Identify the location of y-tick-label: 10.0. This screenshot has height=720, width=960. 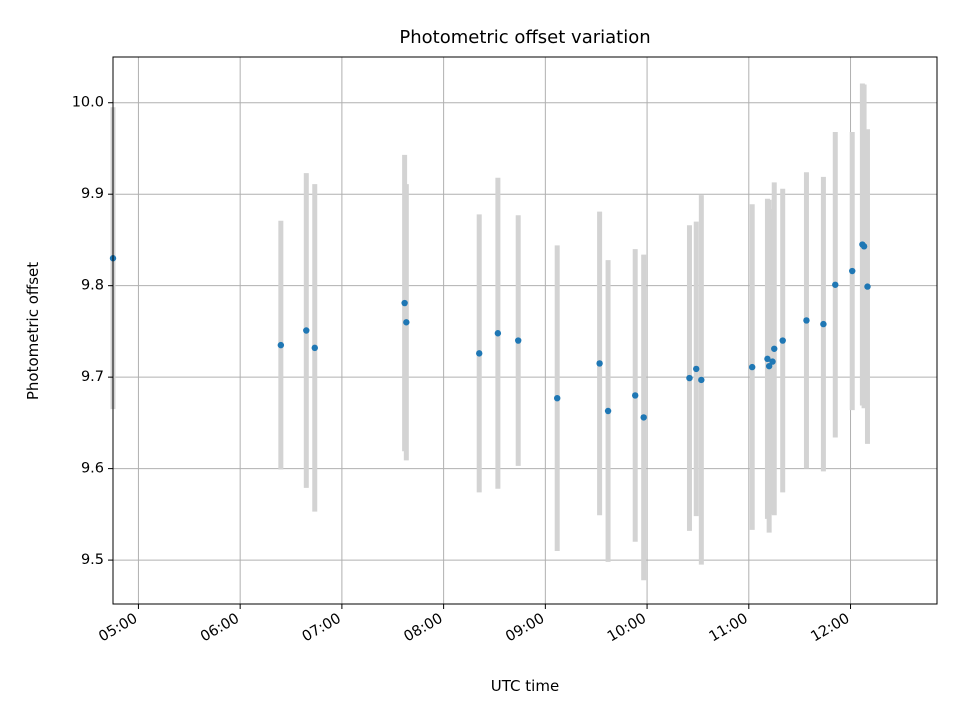
(88, 103).